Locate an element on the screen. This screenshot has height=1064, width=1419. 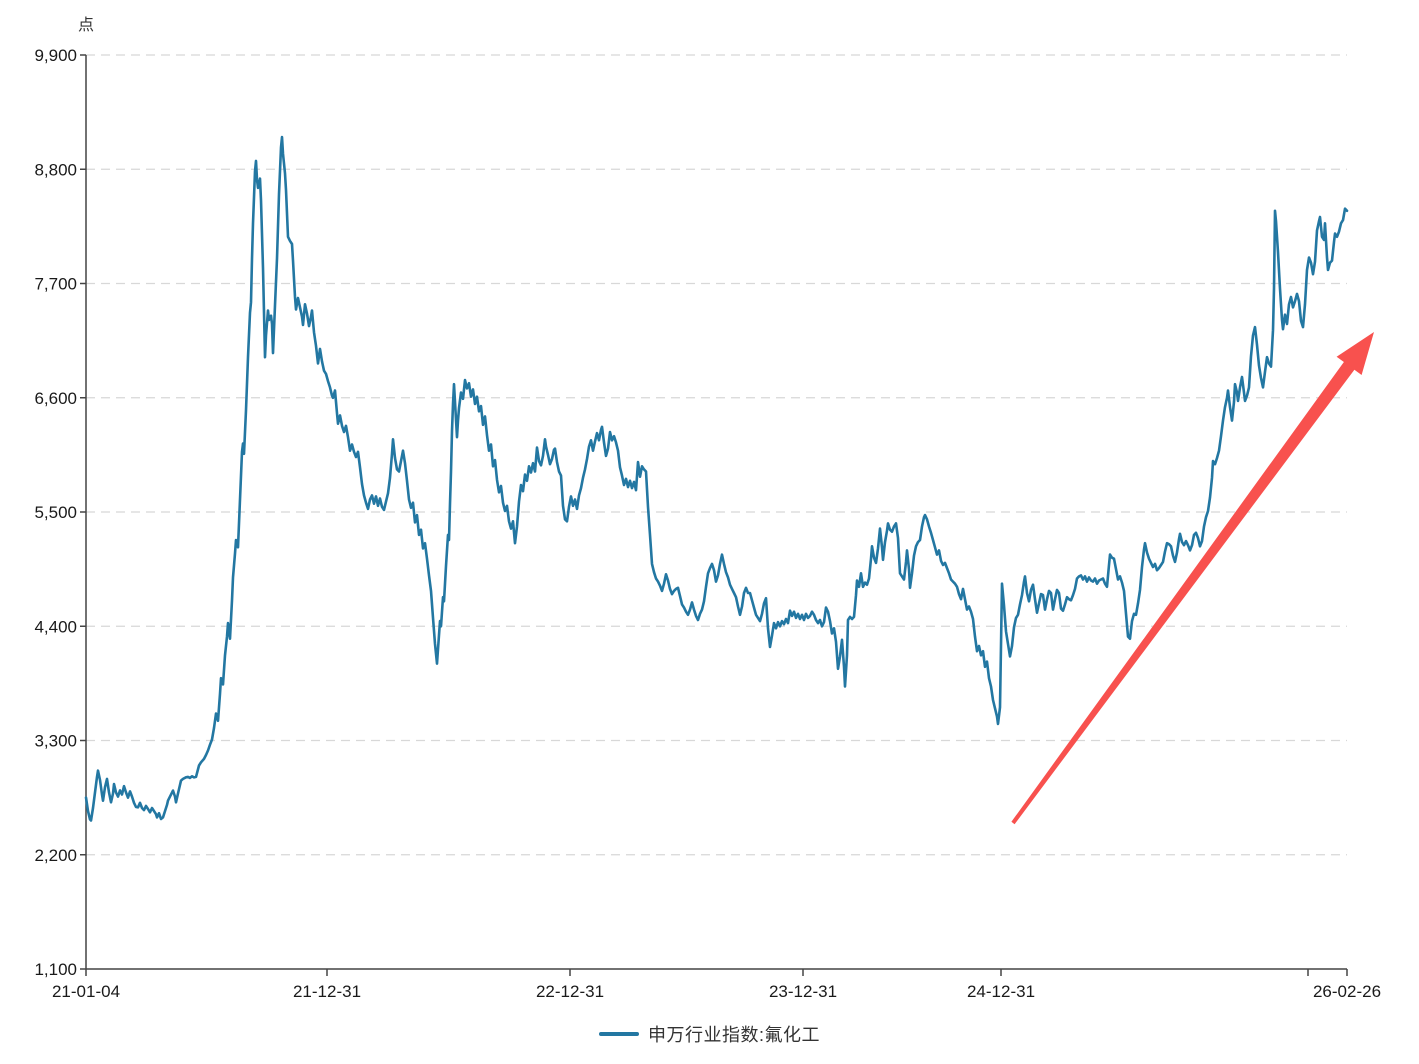
x-axis-tick-label: 22-12-31 is located at coordinates (570, 991).